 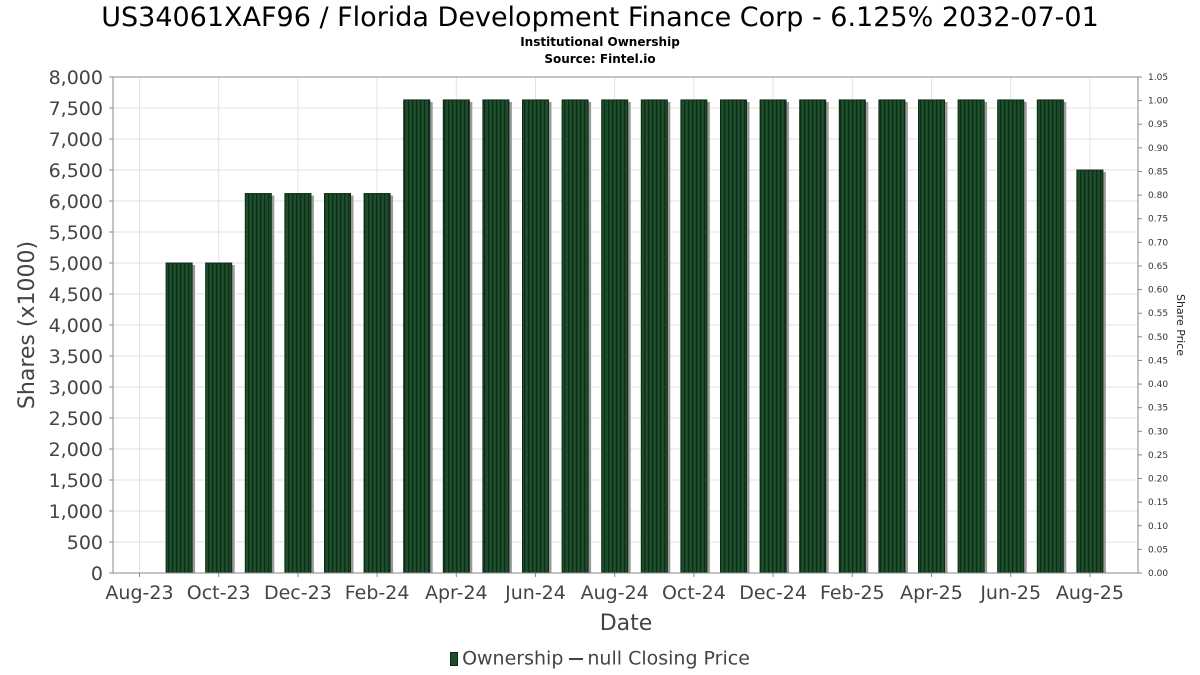 I want to click on x-tick-label: Oct-24, so click(x=694, y=593).